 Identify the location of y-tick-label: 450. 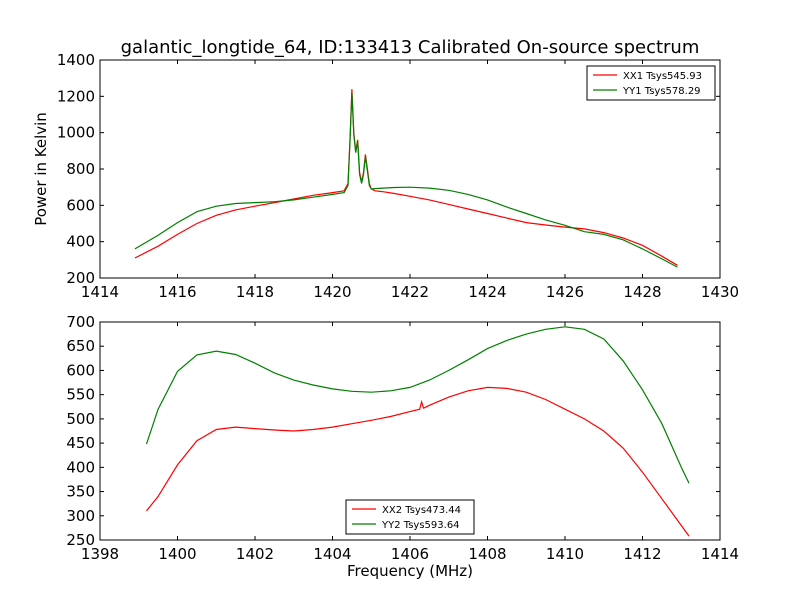
(80, 443).